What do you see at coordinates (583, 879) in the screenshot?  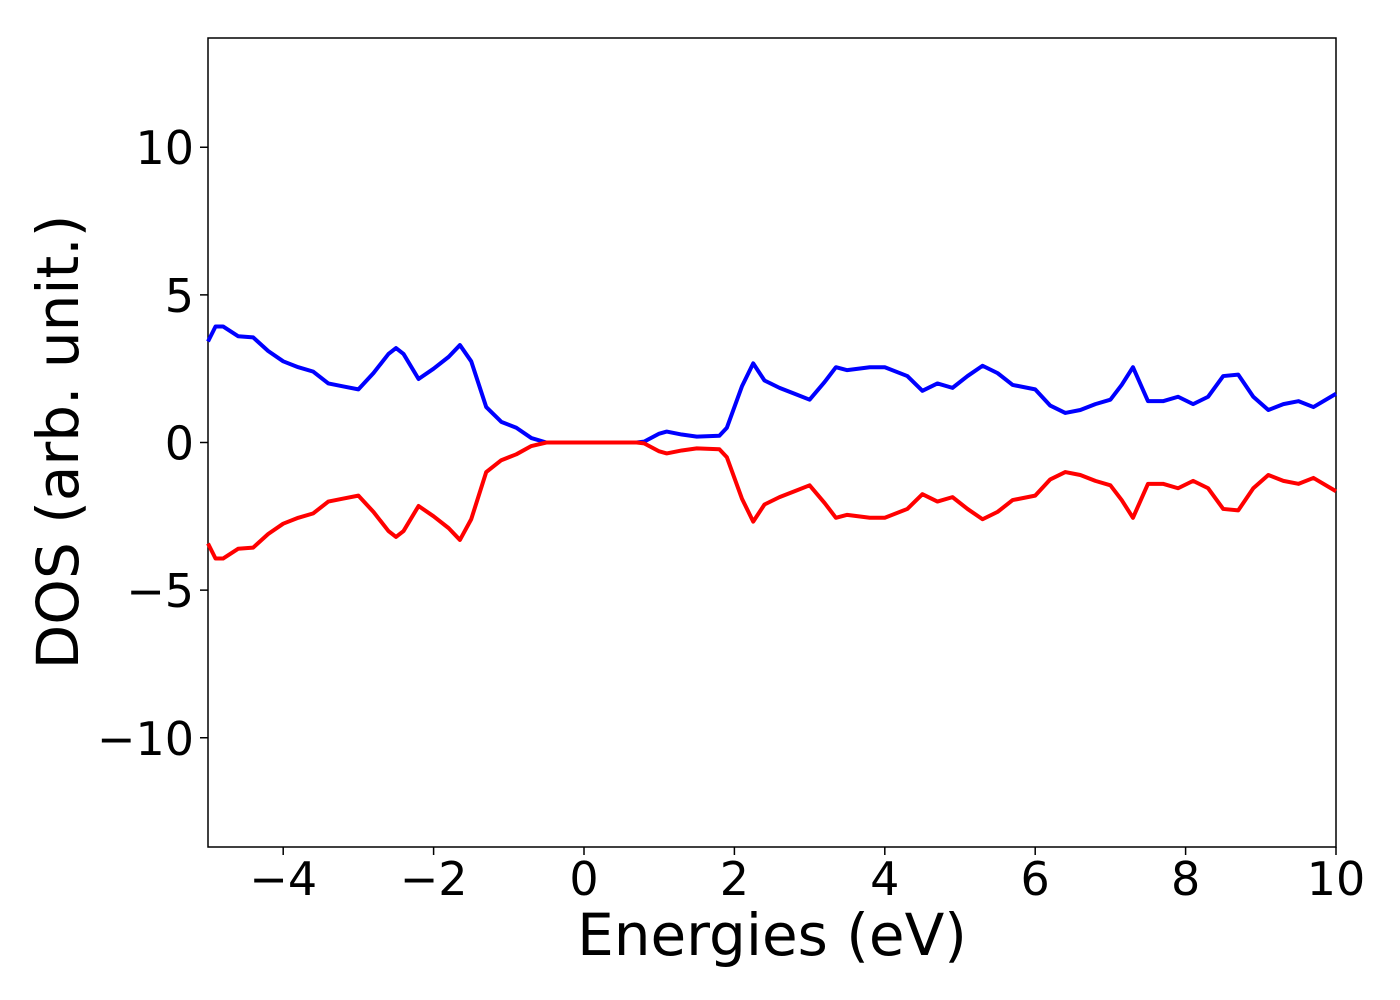 I see `x-tick-label: 0` at bounding box center [583, 879].